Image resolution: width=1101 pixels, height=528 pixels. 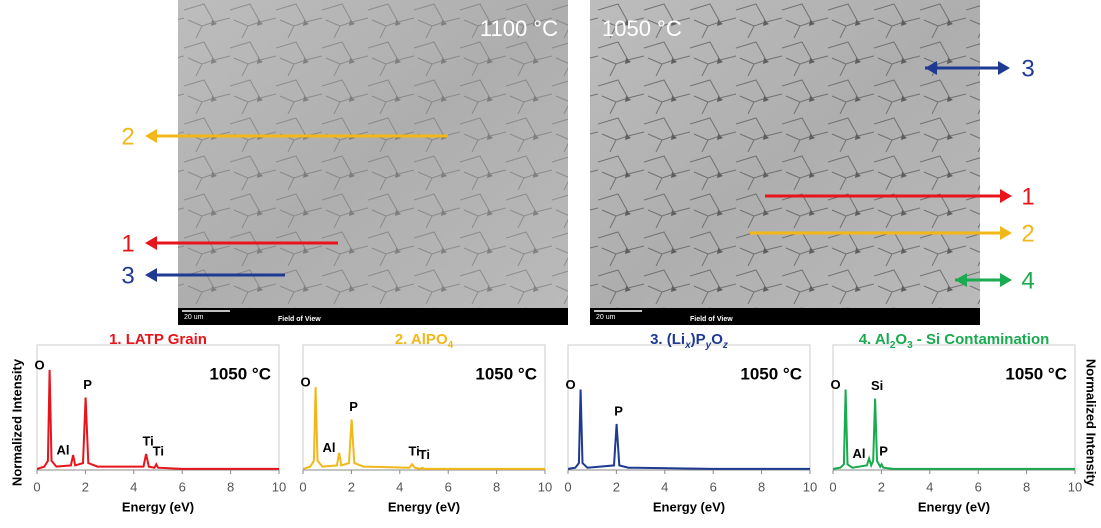 I want to click on temperature-label: 1100 °C, so click(x=519, y=28).